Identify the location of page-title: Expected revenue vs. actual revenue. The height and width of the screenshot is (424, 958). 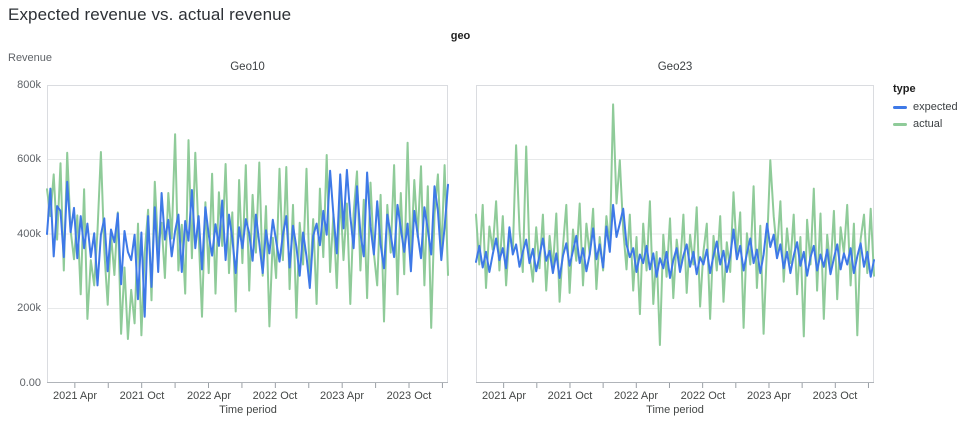
(150, 14).